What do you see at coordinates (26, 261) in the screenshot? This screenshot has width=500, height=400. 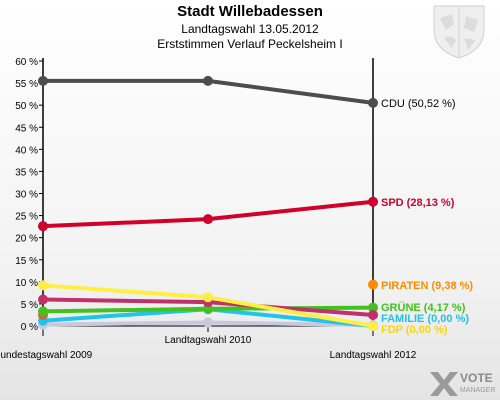 I see `y-tick-label: 15 %` at bounding box center [26, 261].